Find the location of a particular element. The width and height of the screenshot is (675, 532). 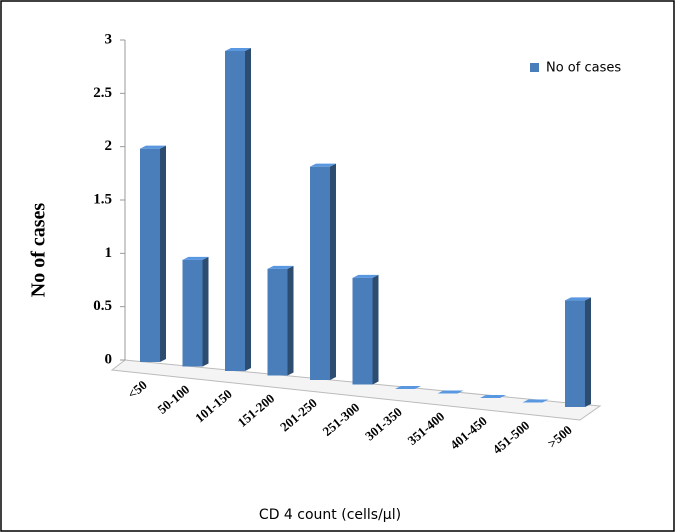

legend-swatch is located at coordinates (534, 67).